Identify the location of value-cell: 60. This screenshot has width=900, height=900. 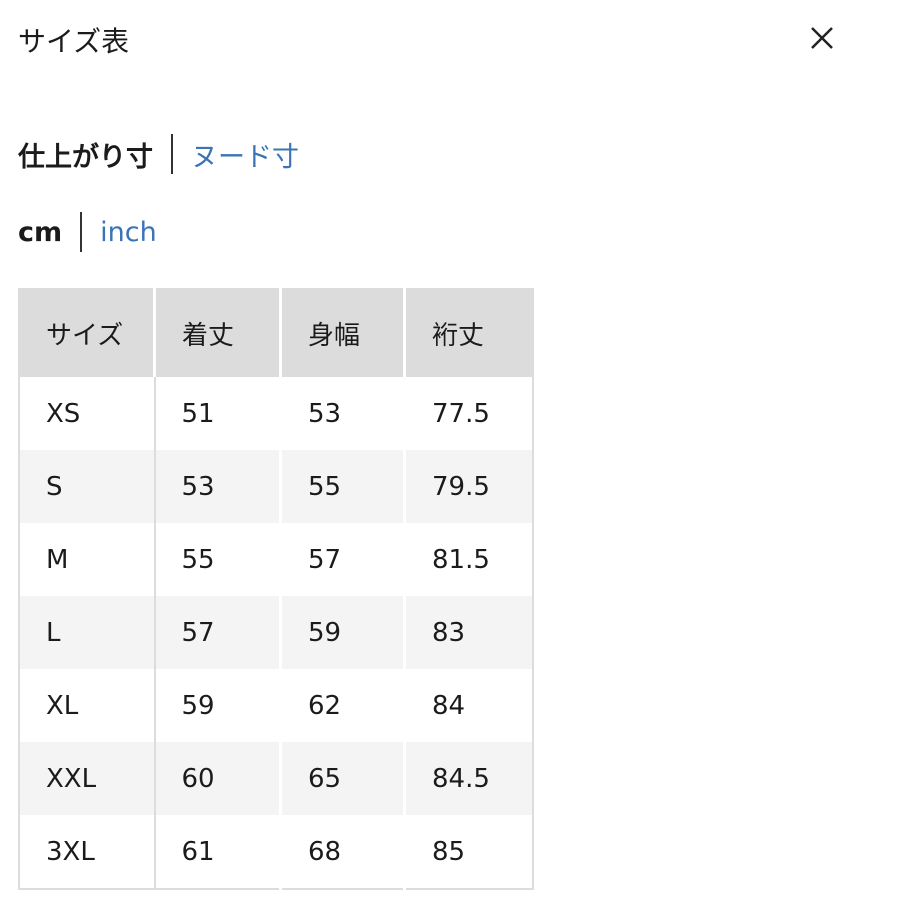
(218, 778).